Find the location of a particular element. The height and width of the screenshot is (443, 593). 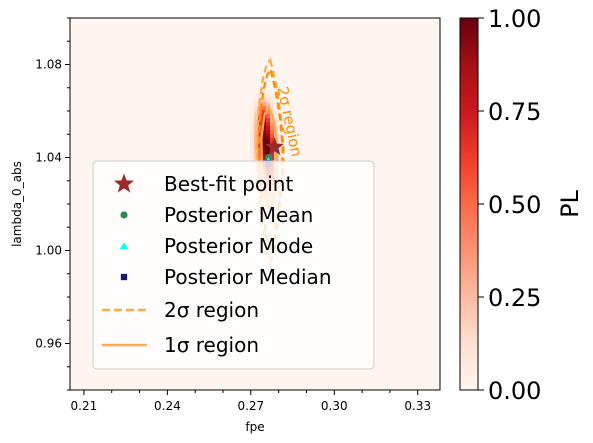

legend-label: Best-fit point is located at coordinates (228, 184).